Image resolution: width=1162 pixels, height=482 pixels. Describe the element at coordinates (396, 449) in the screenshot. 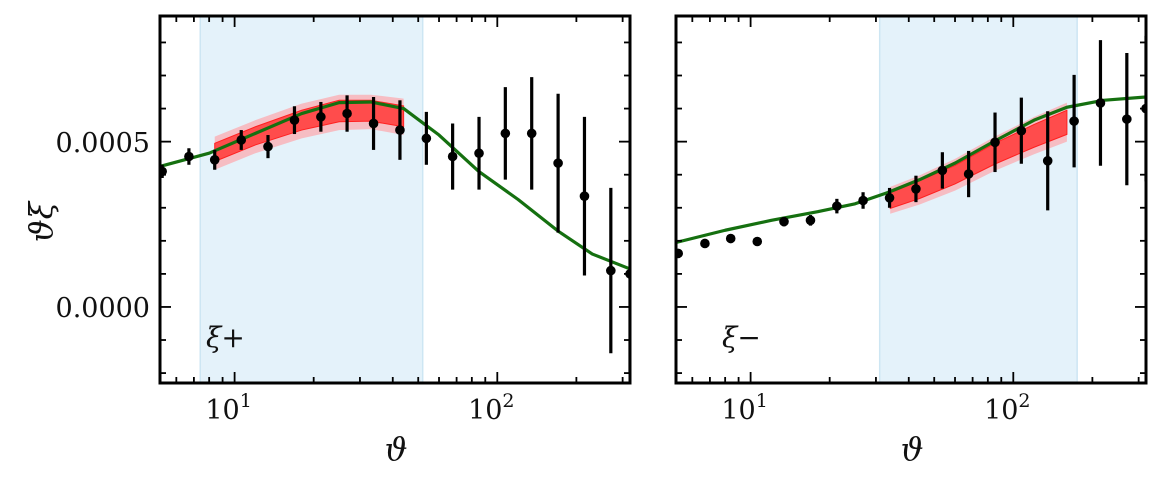

I see `x-axis-label-left: ϑ` at that location.